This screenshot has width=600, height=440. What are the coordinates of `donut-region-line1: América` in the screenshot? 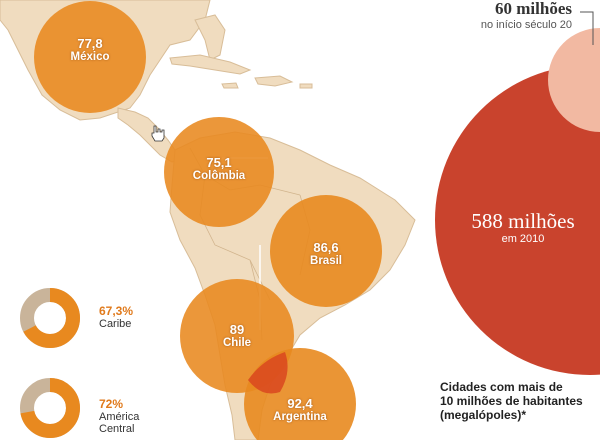 It's located at (119, 417).